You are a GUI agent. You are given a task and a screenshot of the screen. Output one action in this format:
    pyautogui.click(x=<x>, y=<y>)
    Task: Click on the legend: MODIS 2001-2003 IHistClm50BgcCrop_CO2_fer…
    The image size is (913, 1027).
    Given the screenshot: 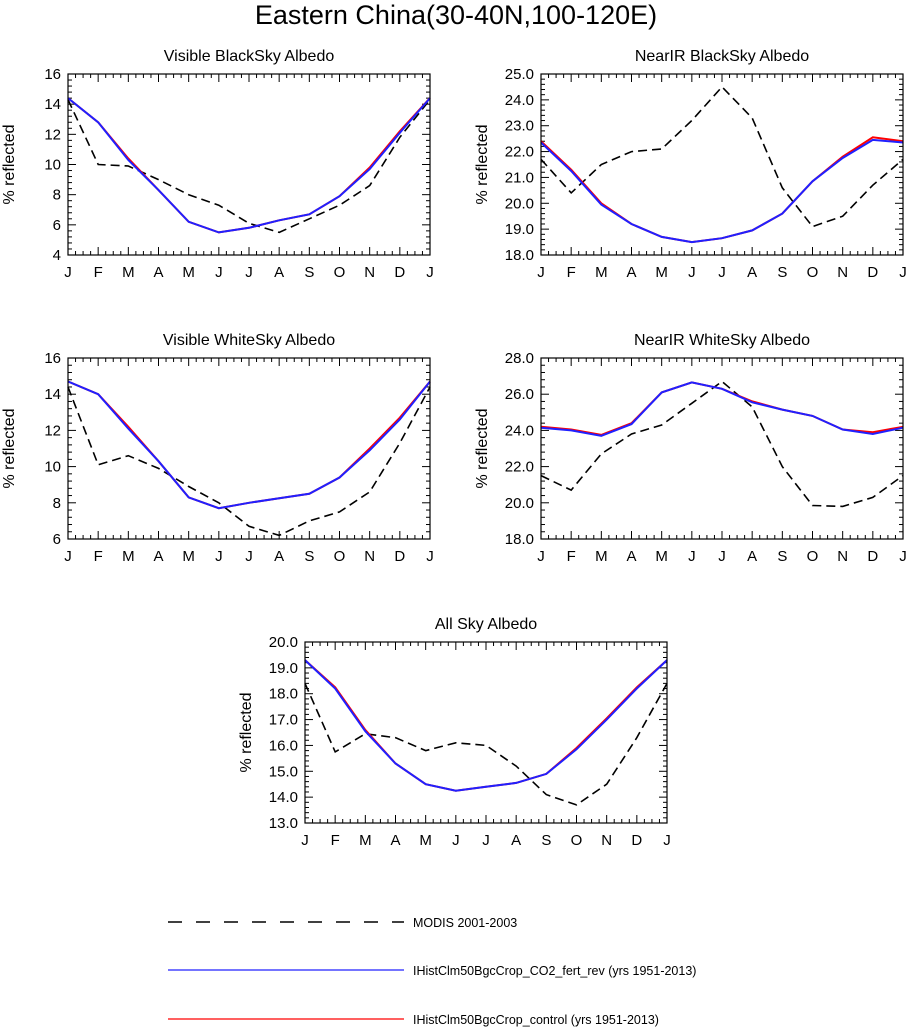 What is the action you would take?
    pyautogui.click(x=432, y=971)
    